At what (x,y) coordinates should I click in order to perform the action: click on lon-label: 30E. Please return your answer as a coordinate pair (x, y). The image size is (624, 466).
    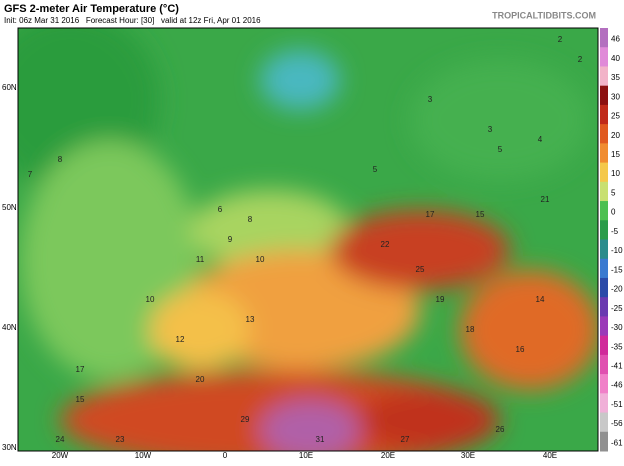
    Looking at the image, I should click on (468, 455).